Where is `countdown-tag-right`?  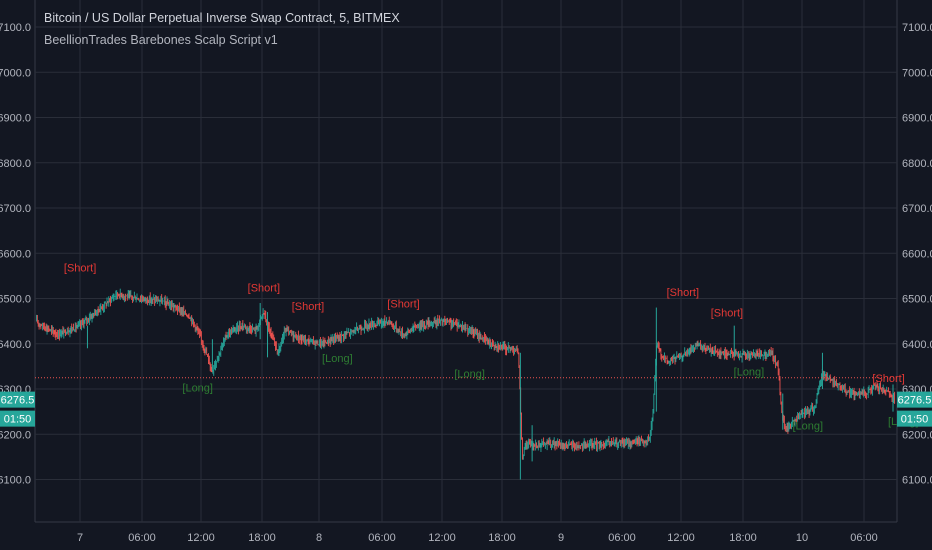
countdown-tag-right is located at coordinates (914, 418).